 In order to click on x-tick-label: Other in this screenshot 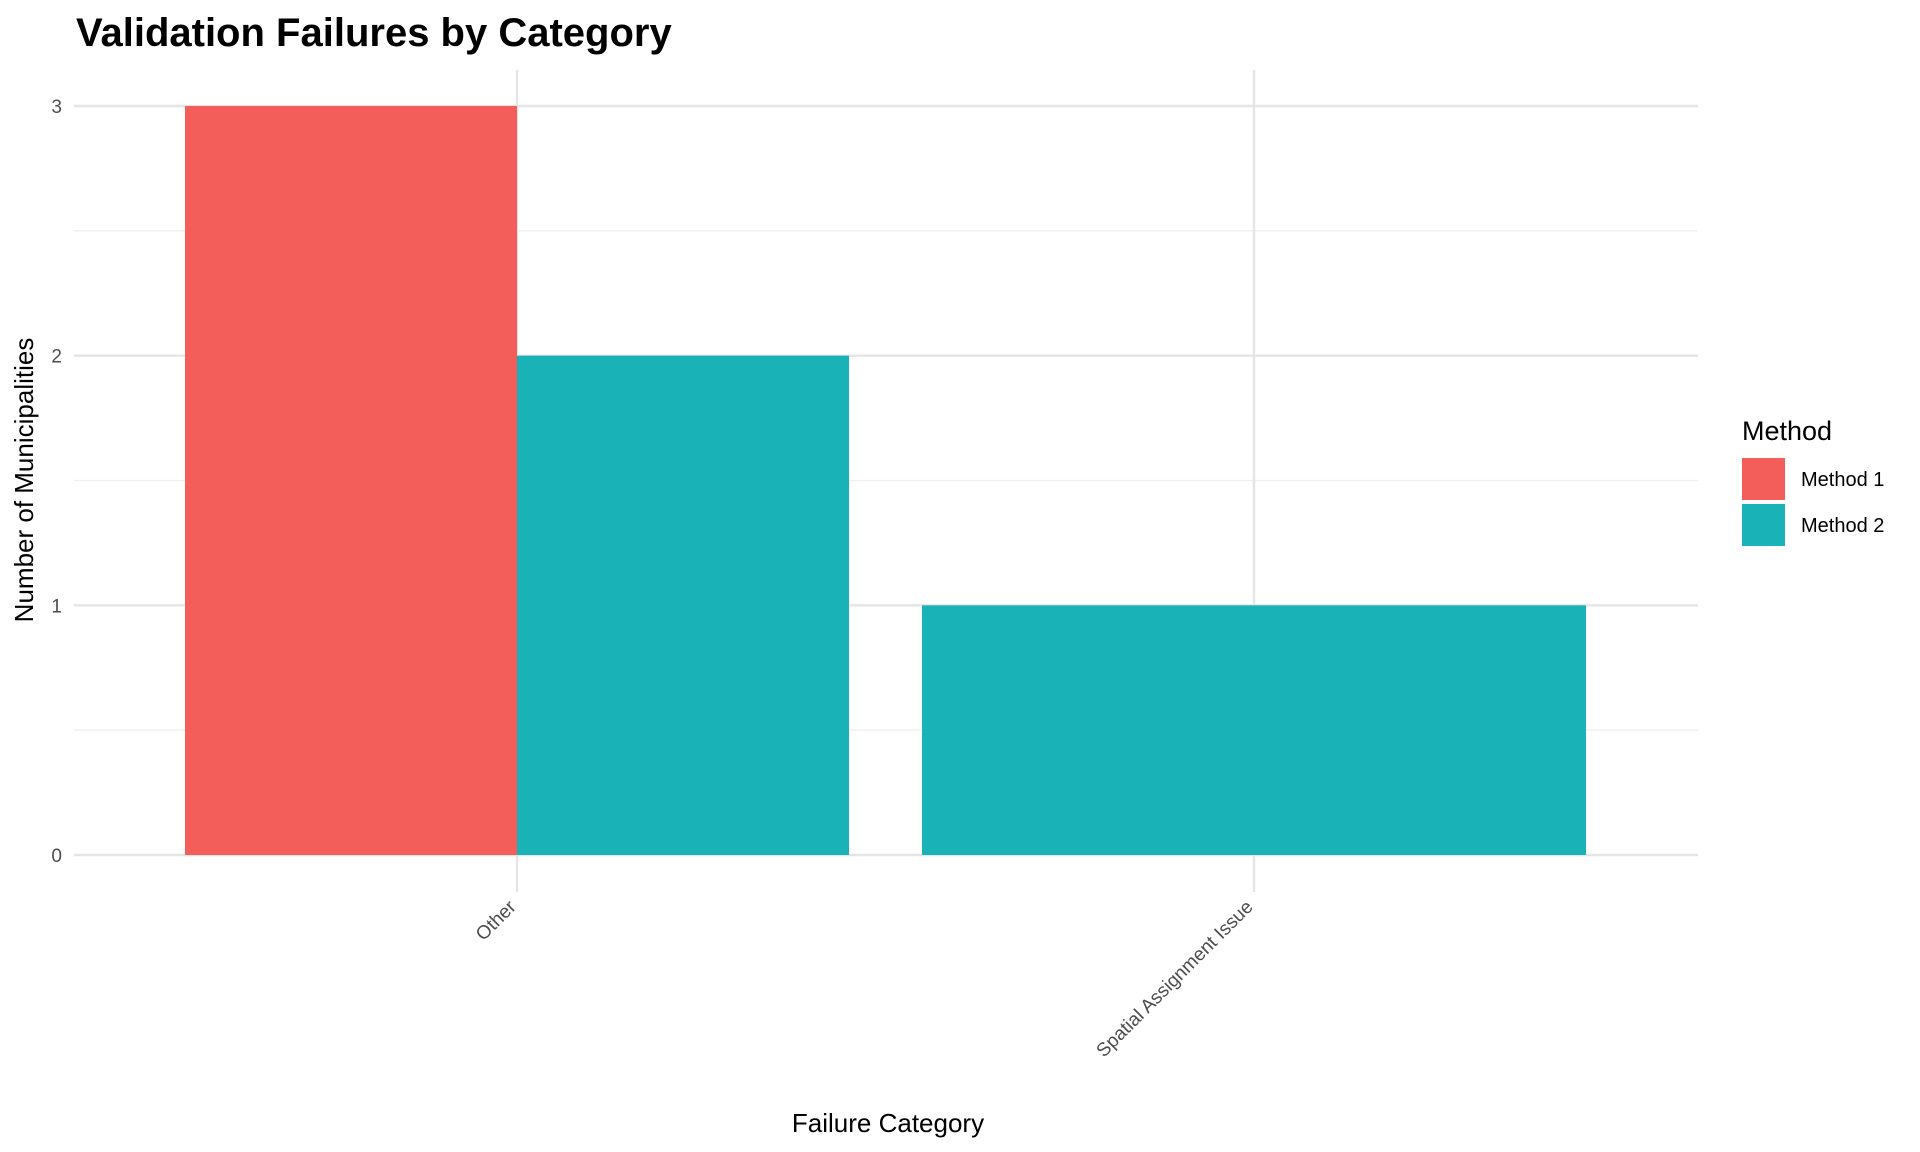, I will do `click(496, 920)`.